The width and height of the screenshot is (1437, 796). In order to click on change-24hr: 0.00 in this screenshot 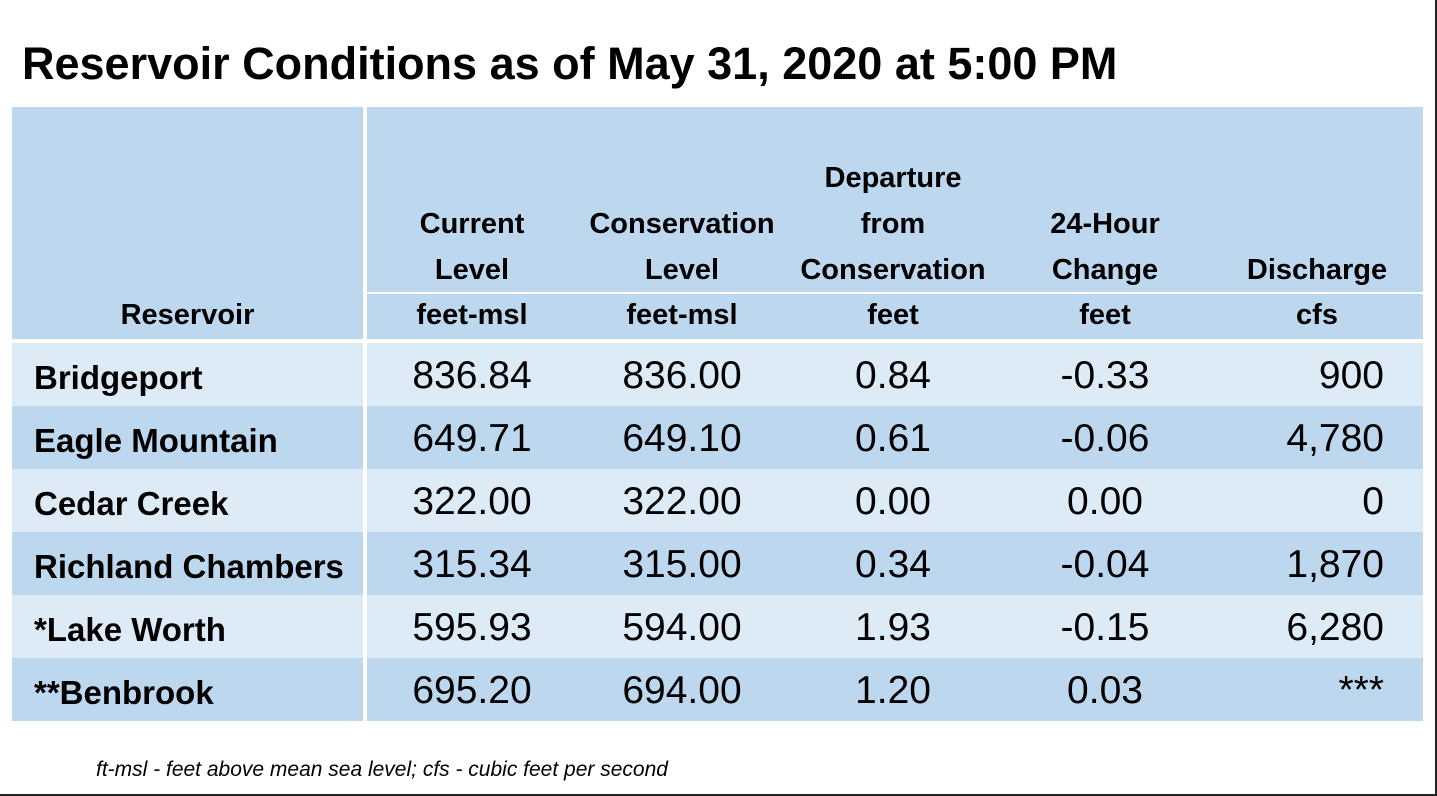, I will do `click(1105, 501)`.